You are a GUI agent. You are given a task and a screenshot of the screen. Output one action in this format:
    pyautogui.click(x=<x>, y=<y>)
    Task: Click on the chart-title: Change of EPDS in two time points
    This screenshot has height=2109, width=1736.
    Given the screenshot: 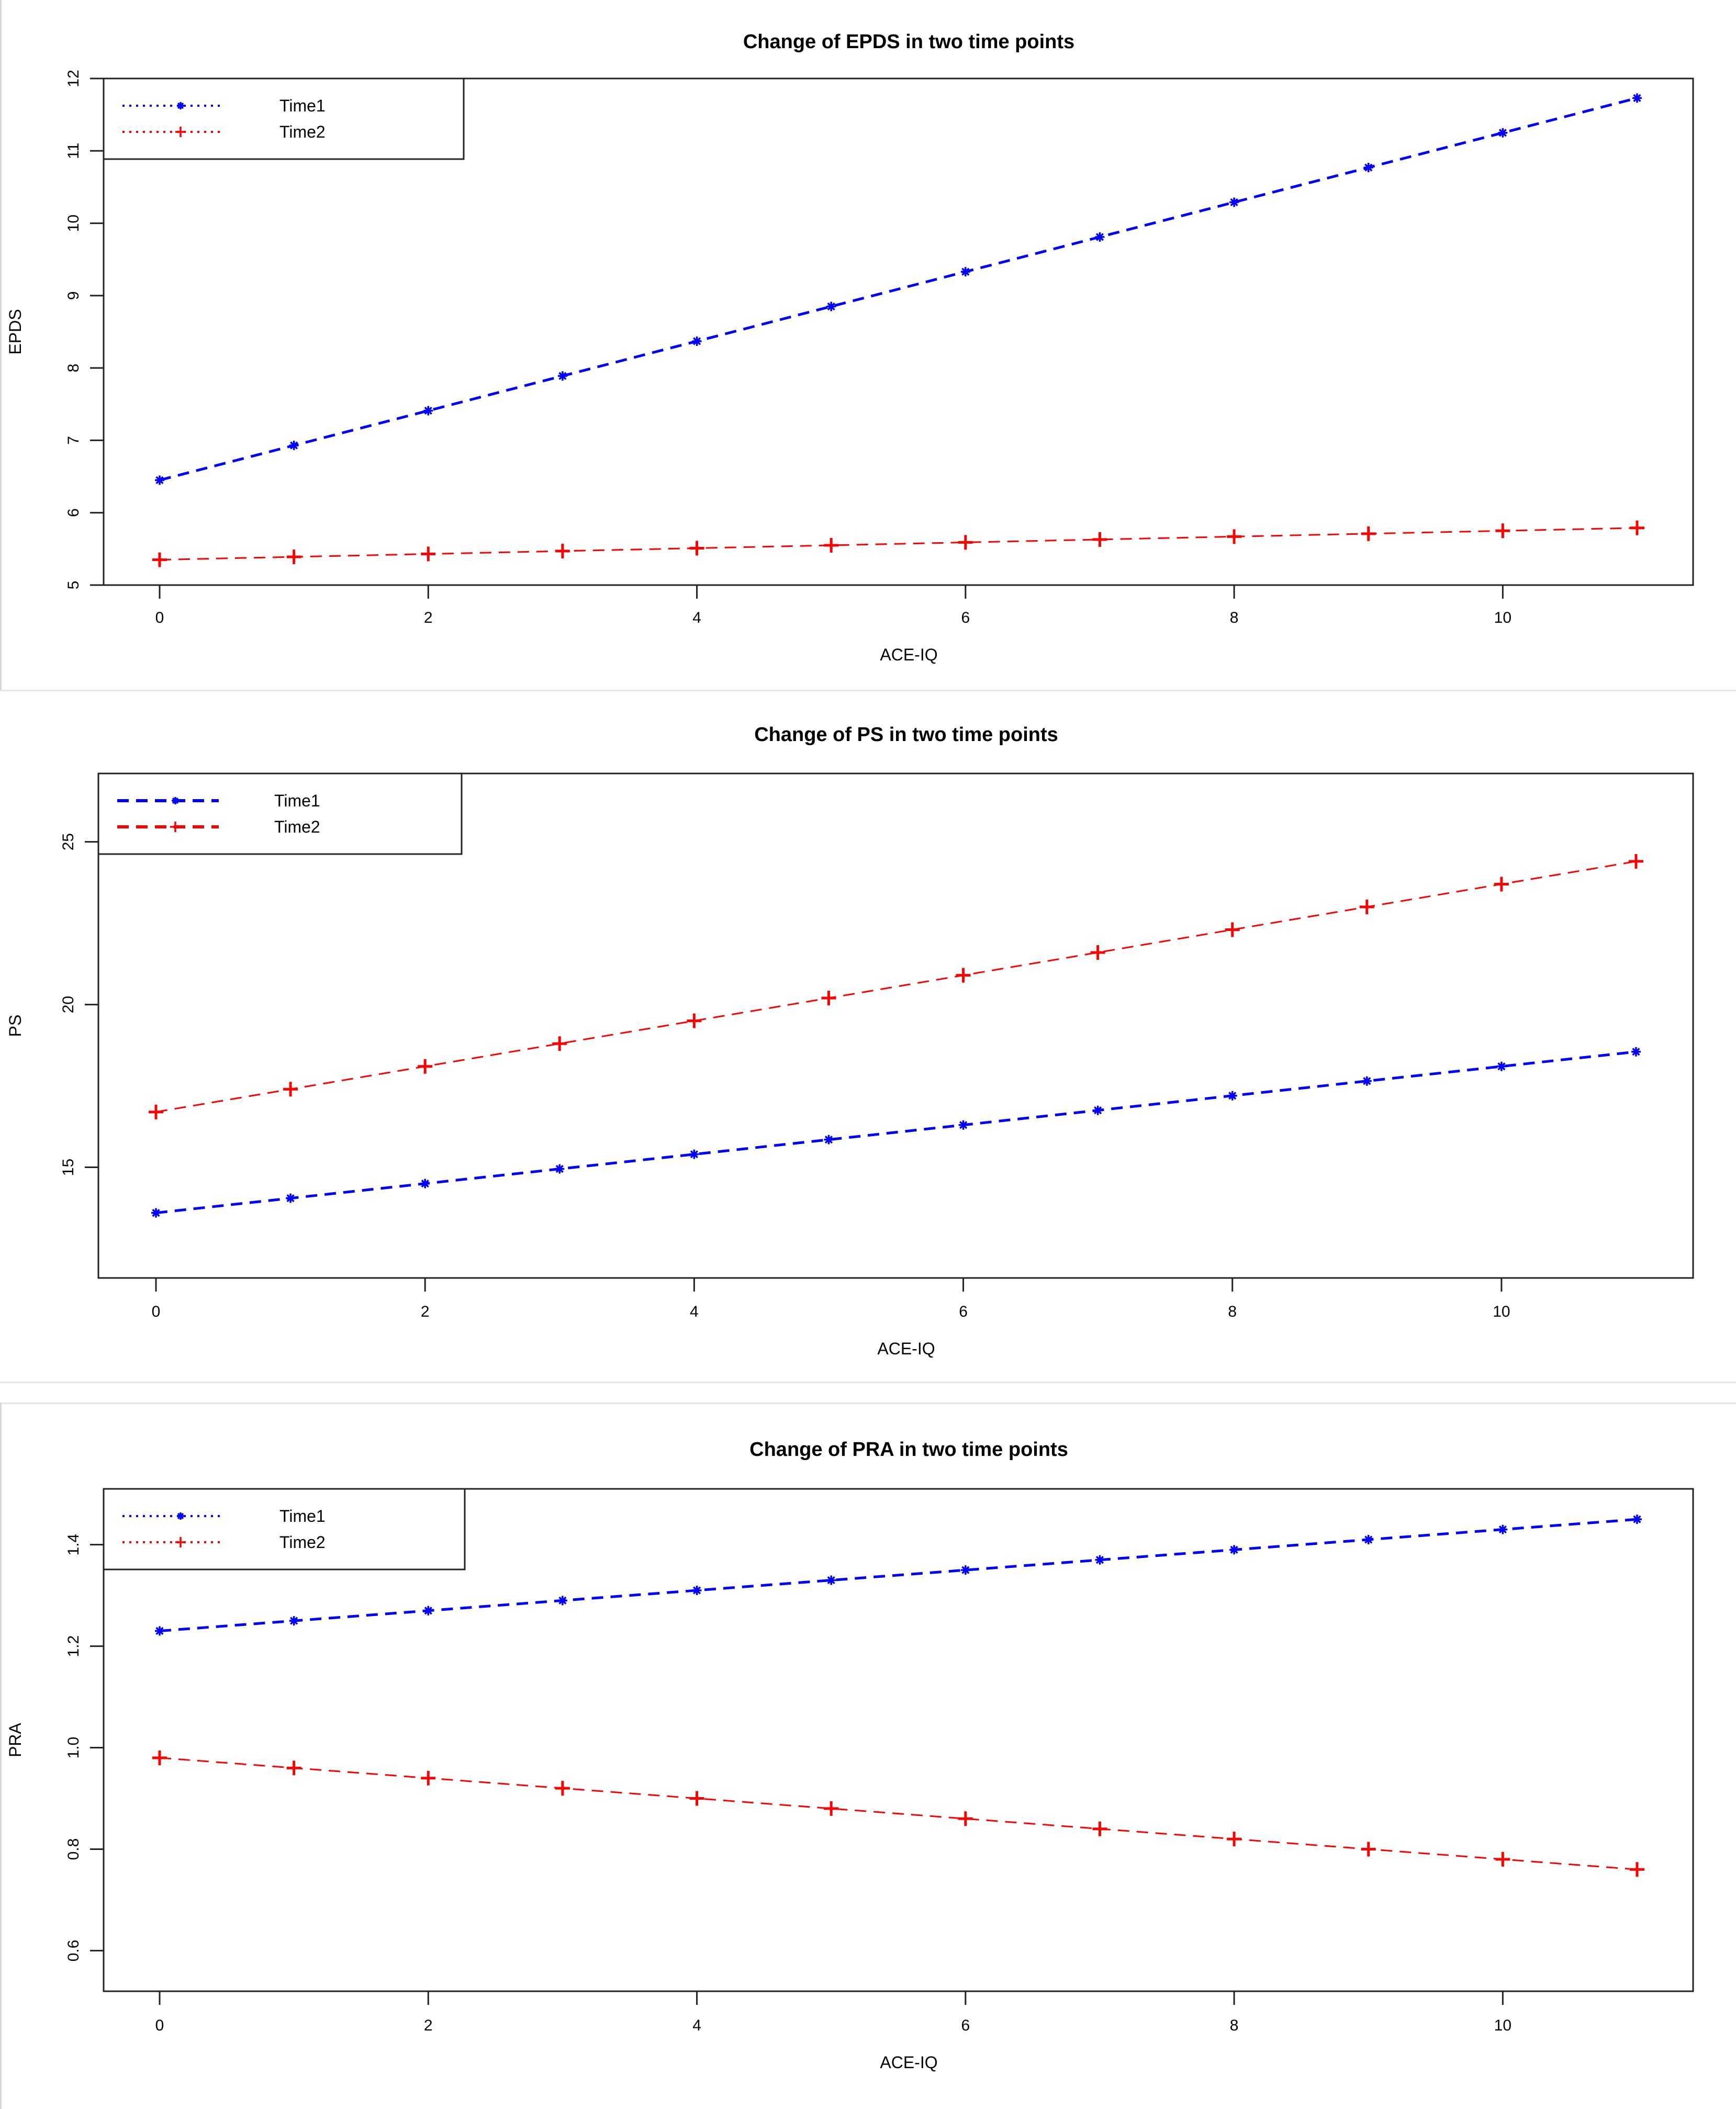 What is the action you would take?
    pyautogui.click(x=908, y=42)
    